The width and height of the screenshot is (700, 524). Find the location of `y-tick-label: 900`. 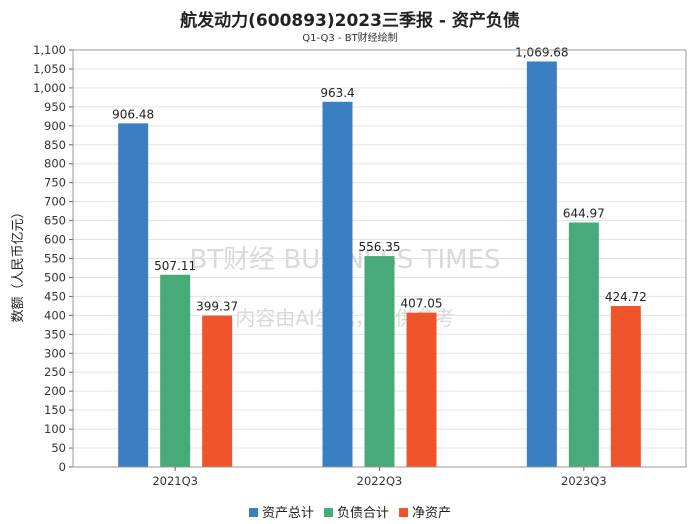

y-tick-label: 900 is located at coordinates (55, 126).